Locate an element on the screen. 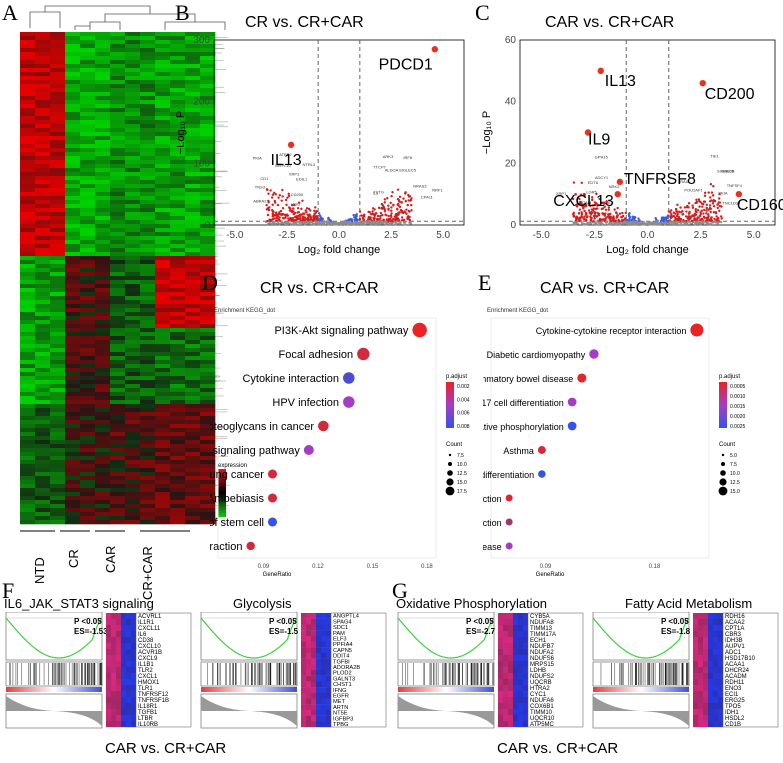 Image resolution: width=783 pixels, height=763 pixels. kegg-x-tick: 0.18 is located at coordinates (655, 567).